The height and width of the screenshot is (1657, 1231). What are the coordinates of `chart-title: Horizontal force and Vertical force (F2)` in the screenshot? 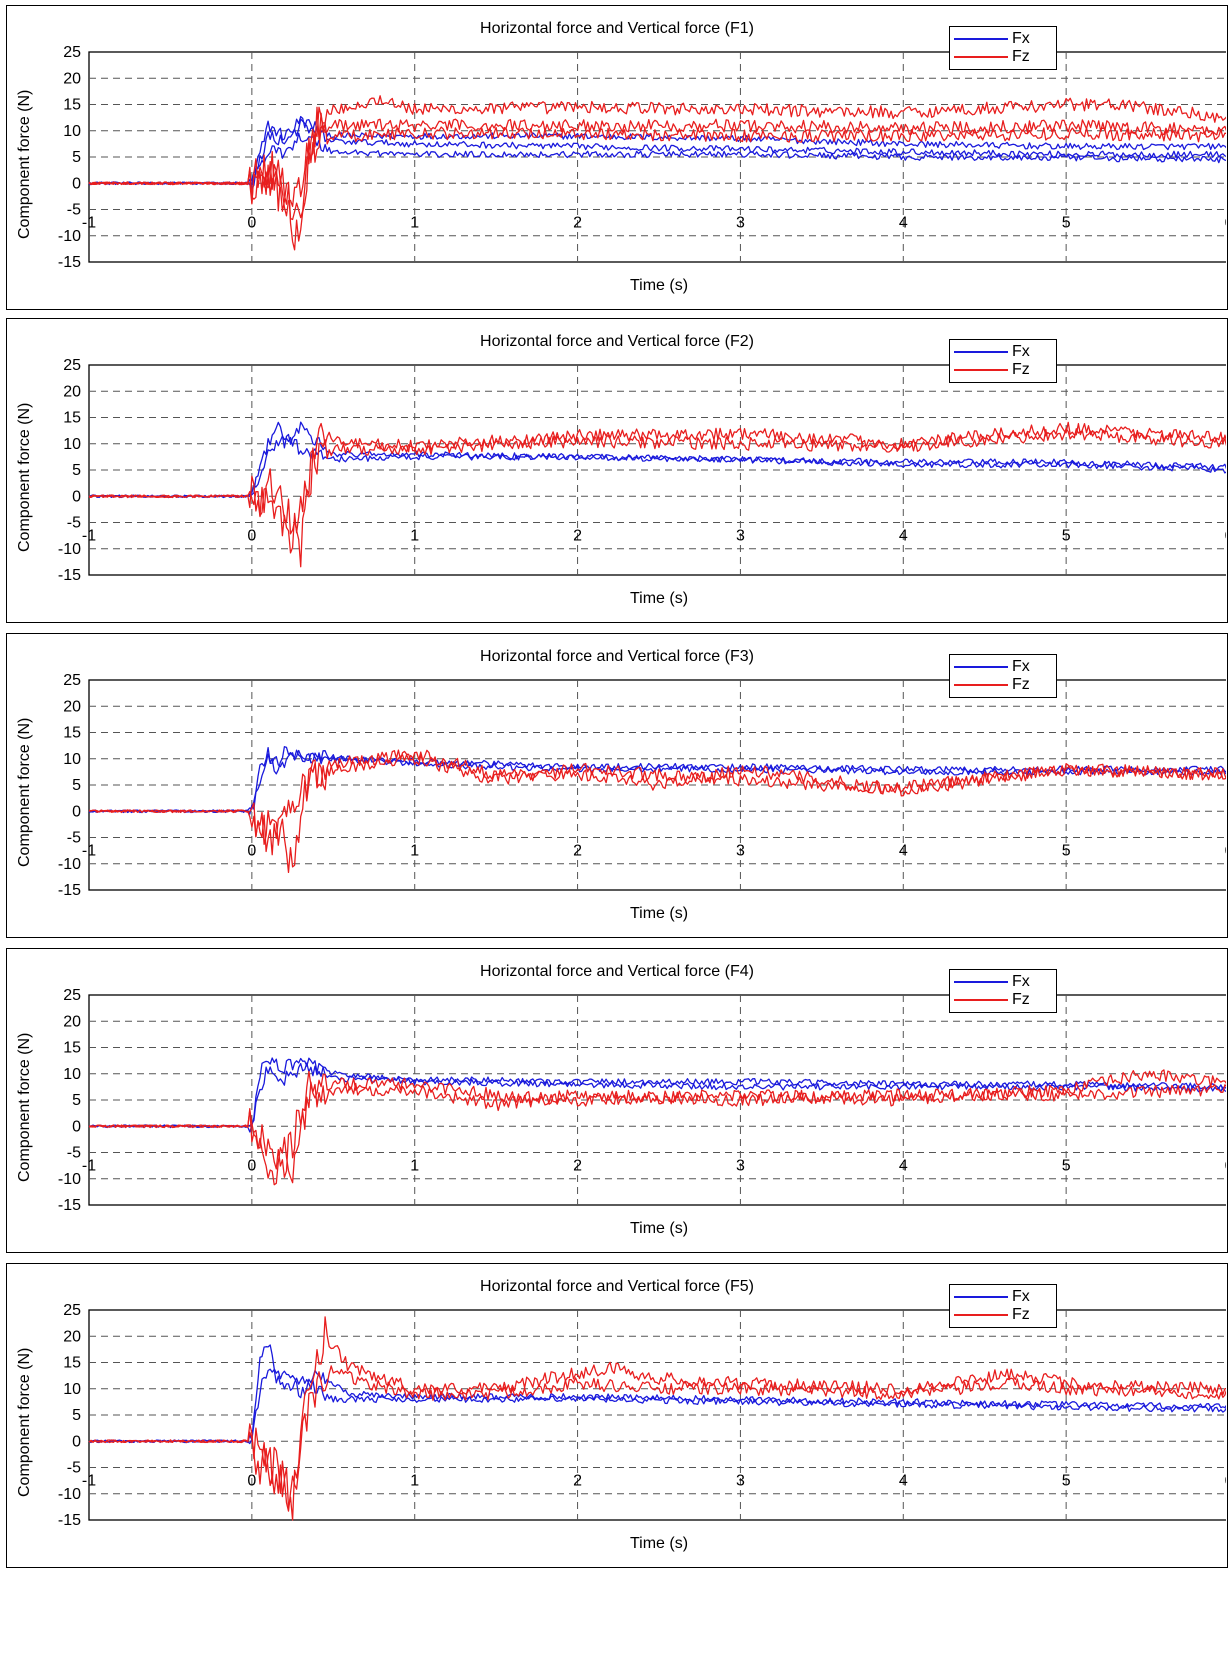 It's located at (617, 341).